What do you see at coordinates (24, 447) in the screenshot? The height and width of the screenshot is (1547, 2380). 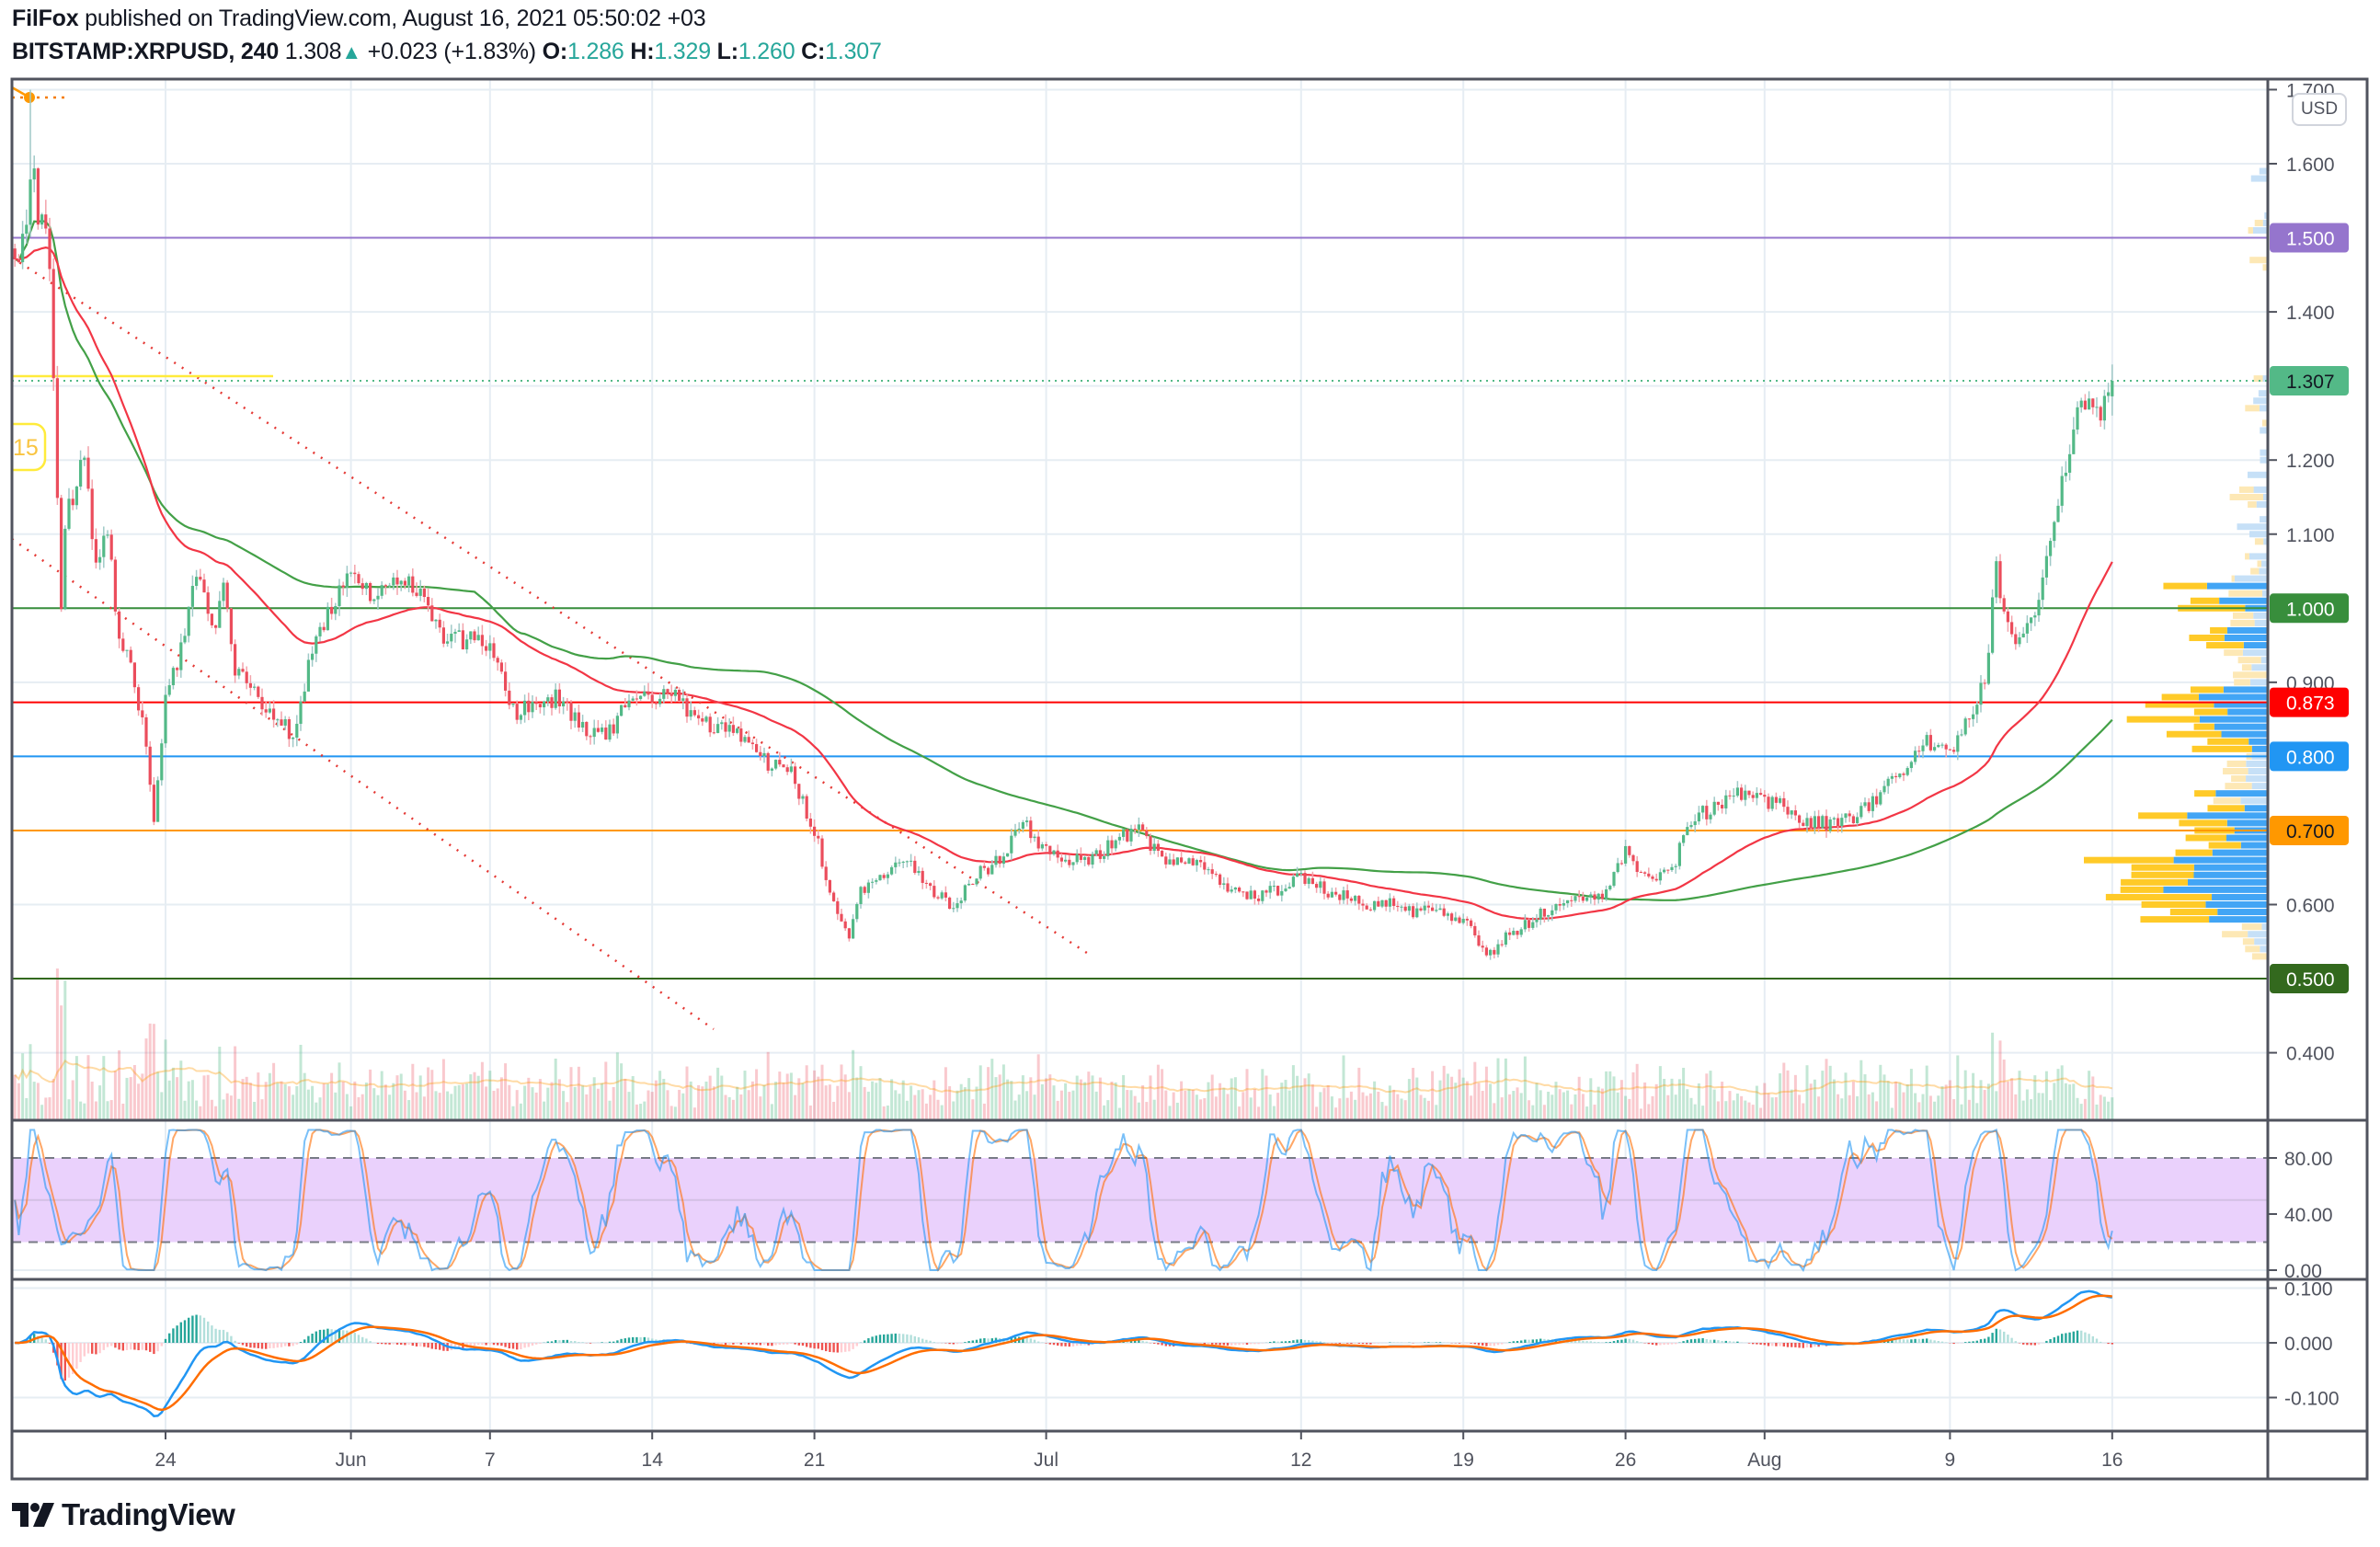 I see `drawing-label-box` at bounding box center [24, 447].